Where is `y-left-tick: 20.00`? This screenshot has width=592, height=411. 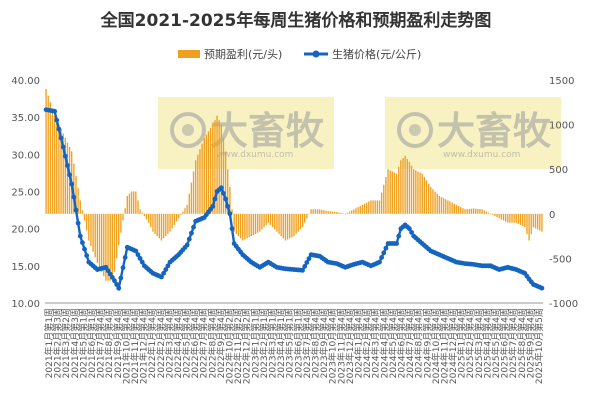
y-left-tick: 20.00 is located at coordinates (25, 230).